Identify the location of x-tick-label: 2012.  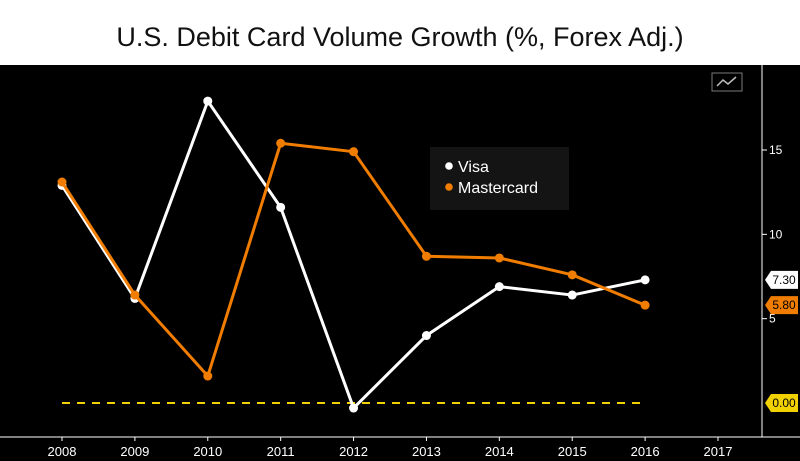
(353, 451).